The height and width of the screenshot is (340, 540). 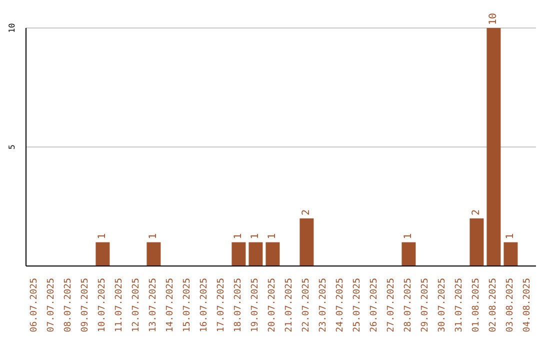 What do you see at coordinates (205, 305) in the screenshot?
I see `x-tick-label: 16.07.2025` at bounding box center [205, 305].